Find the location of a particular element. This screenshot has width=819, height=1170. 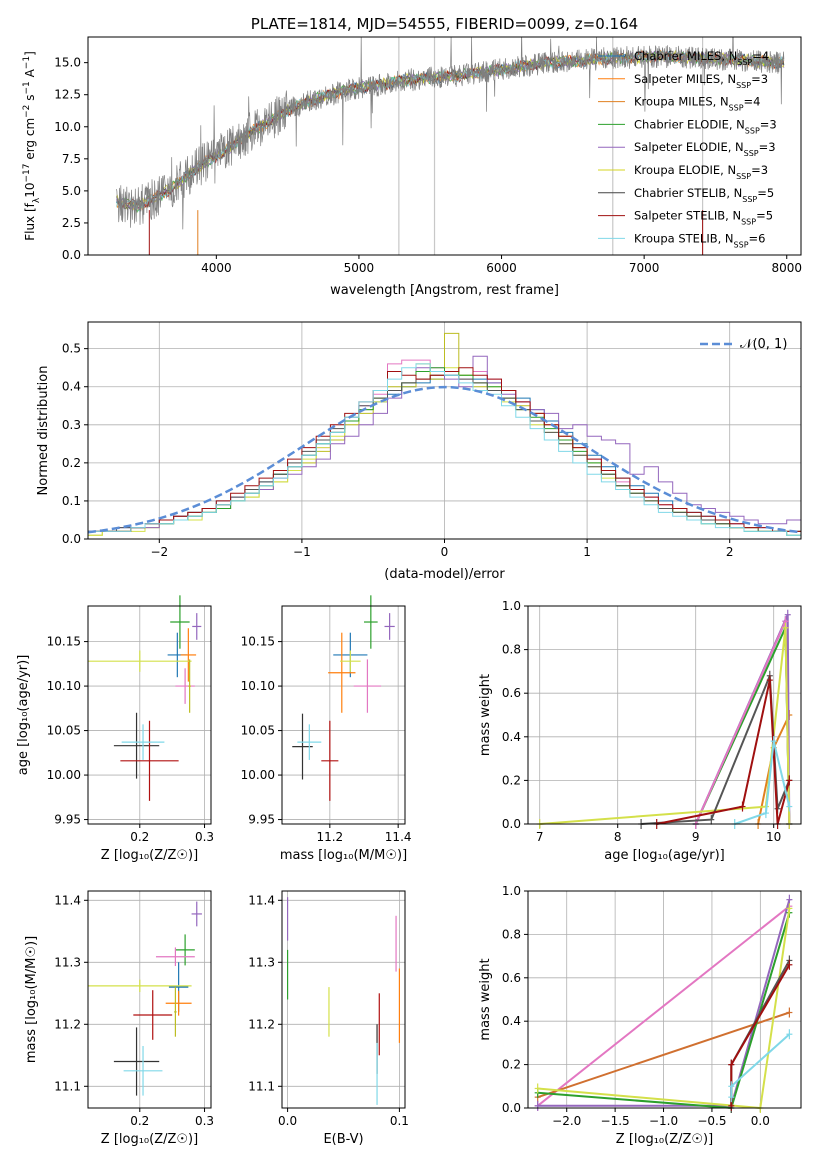

x-tick-label: 11.2 is located at coordinates (329, 837).